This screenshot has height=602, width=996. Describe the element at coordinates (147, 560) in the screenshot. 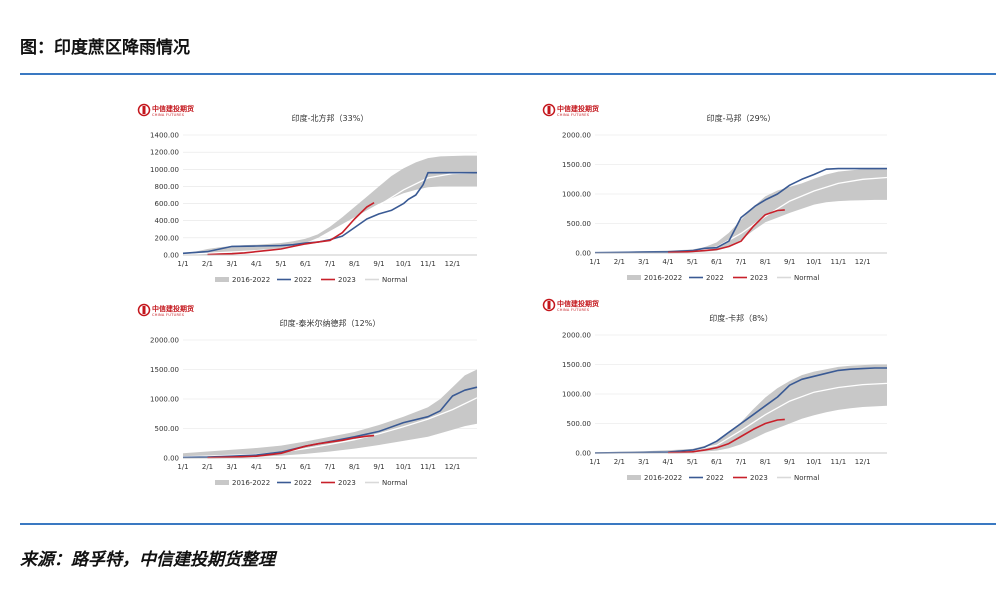

I see `source-note: 来源：路孚特，中信建投期货整理` at that location.